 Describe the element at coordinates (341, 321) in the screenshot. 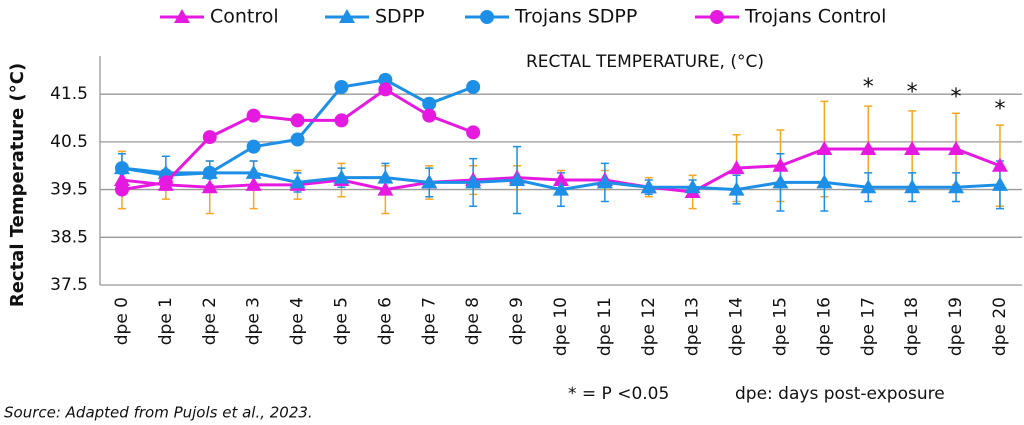

I see `x-tick-label: dpe 5` at that location.